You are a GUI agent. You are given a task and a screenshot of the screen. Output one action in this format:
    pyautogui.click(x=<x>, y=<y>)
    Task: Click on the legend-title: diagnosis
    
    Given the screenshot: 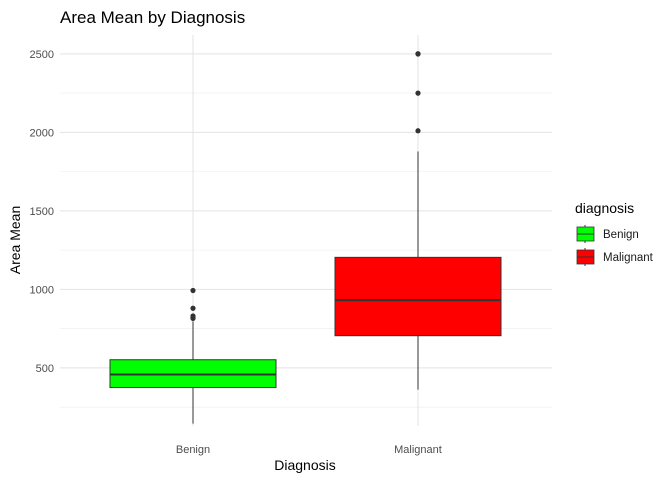 What is the action you would take?
    pyautogui.click(x=604, y=208)
    